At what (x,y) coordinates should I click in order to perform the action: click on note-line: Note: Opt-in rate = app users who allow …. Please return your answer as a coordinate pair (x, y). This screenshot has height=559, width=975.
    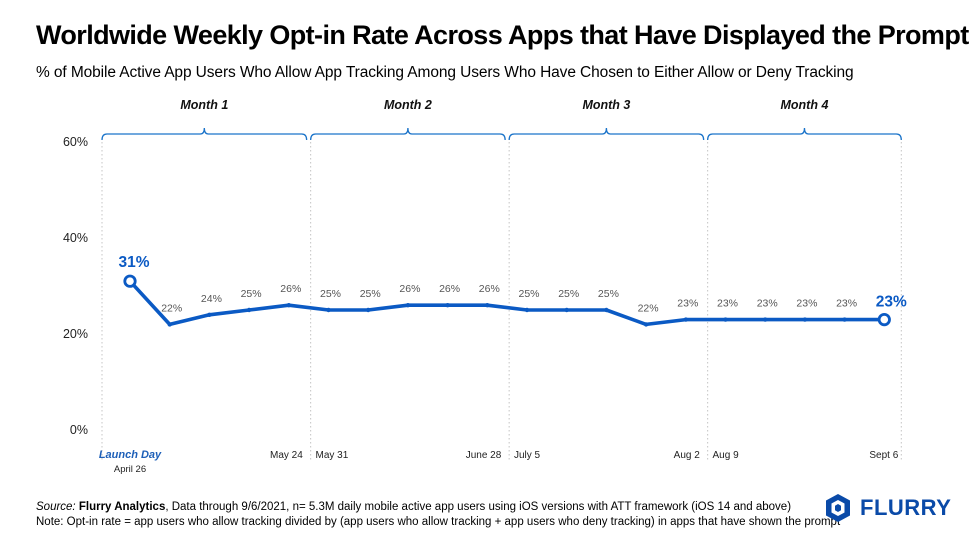
    Looking at the image, I should click on (438, 522).